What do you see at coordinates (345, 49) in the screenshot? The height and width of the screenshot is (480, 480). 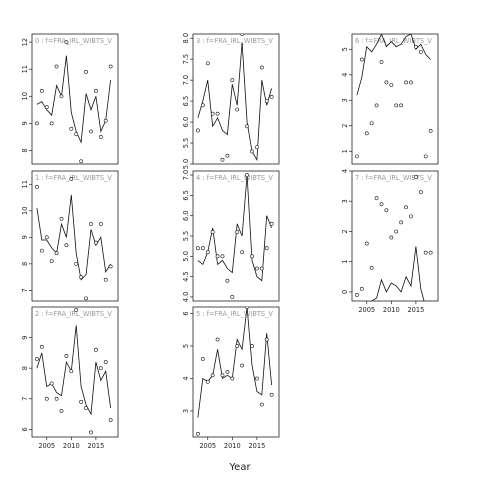 I see `y-tick-label: 5` at bounding box center [345, 49].